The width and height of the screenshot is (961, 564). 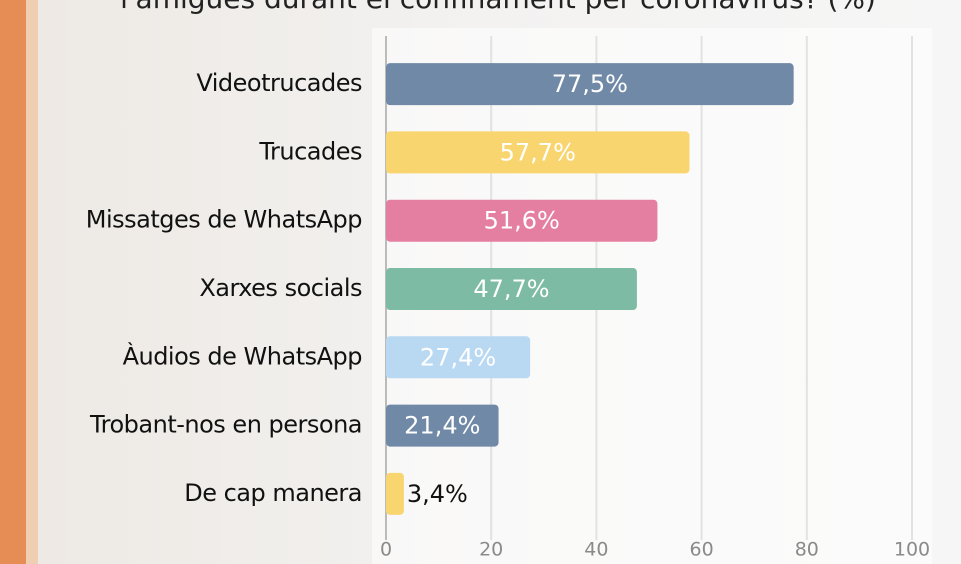 I want to click on y-tick-label: Àudios de WhatsApp, so click(x=242, y=355).